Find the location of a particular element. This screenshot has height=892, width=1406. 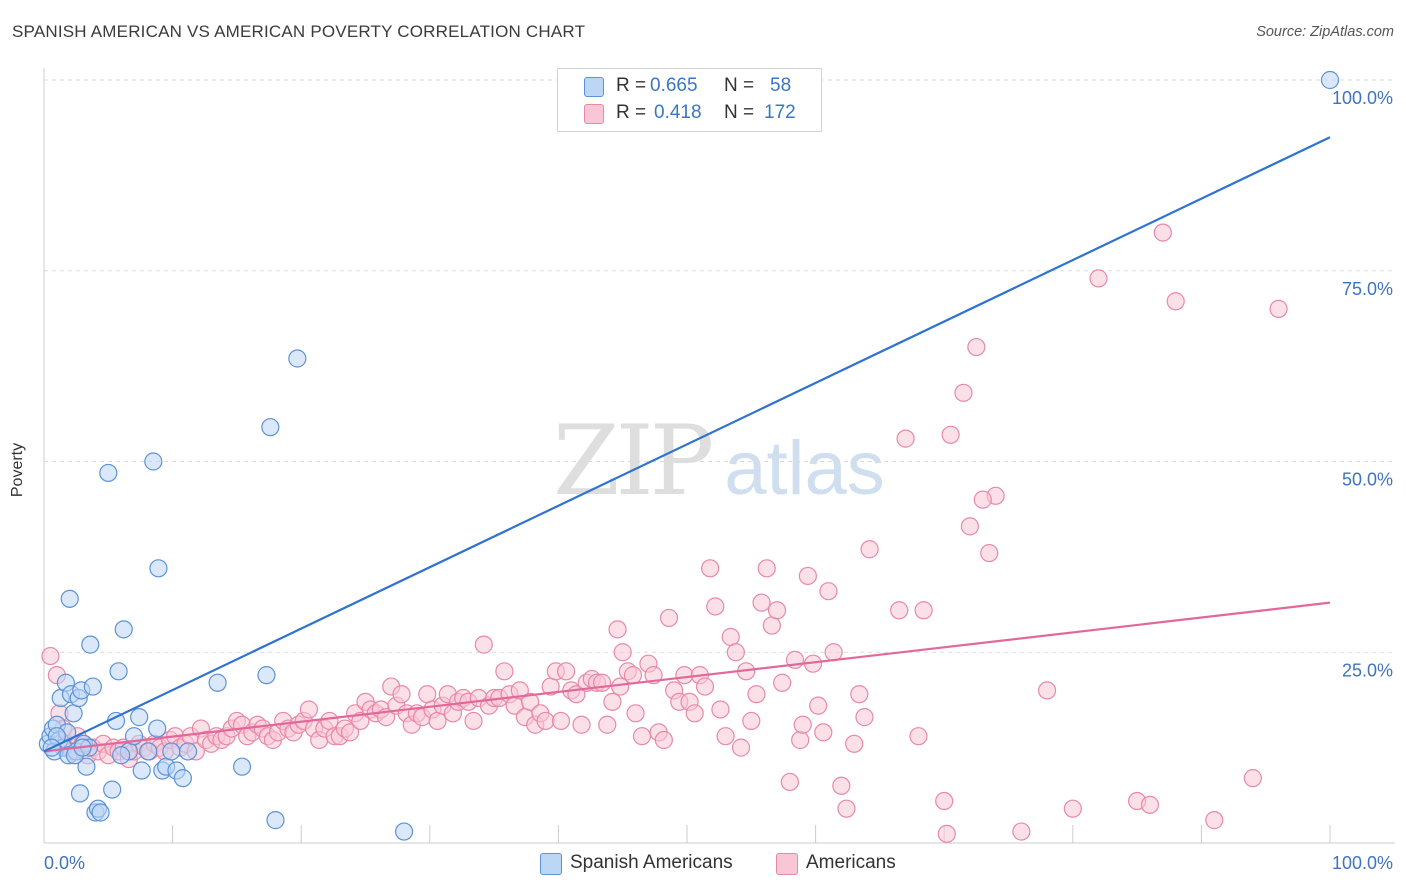

y-tick-label: 75.0% is located at coordinates (1367, 289).